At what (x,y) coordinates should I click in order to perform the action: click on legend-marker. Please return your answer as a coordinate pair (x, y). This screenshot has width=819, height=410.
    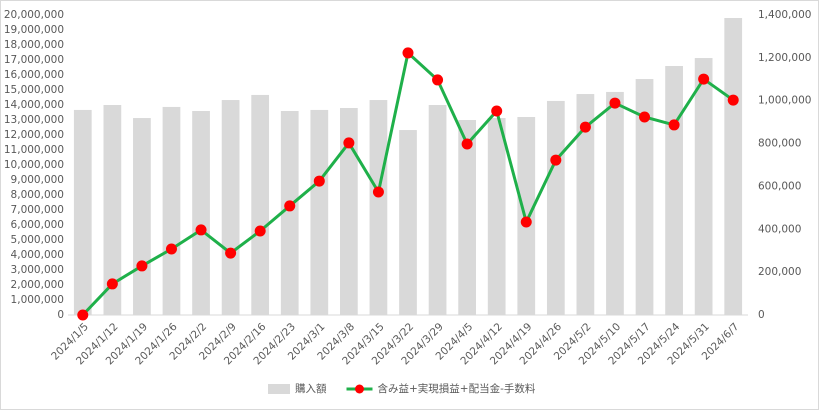
    Looking at the image, I should click on (359, 389).